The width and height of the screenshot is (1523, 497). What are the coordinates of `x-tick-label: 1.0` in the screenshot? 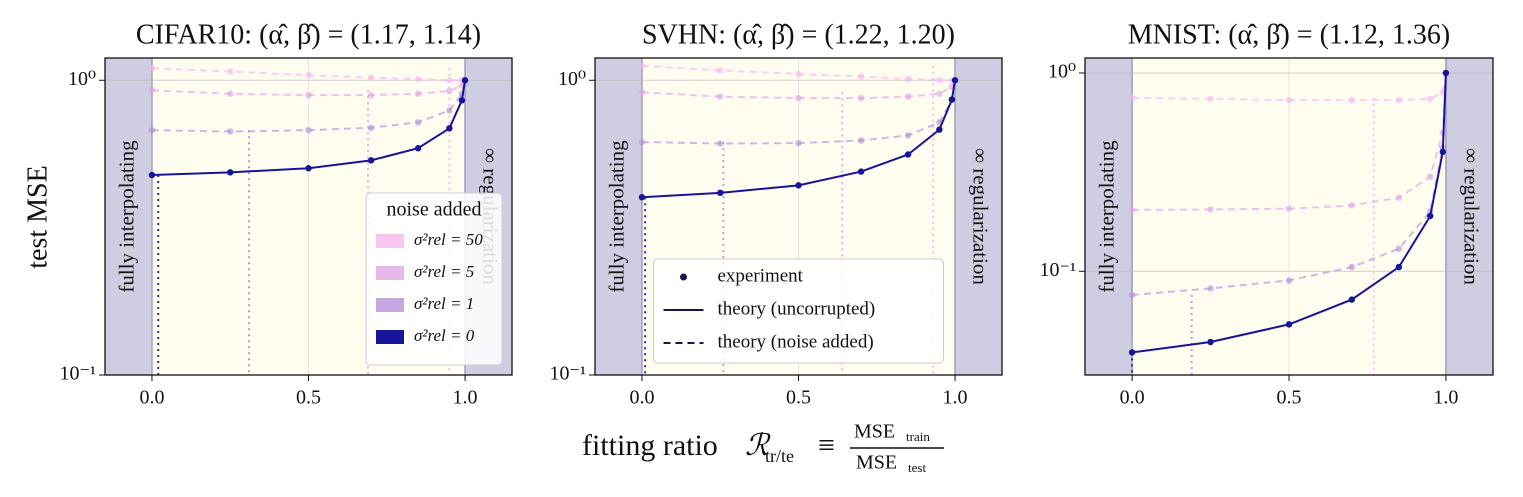 It's located at (955, 398).